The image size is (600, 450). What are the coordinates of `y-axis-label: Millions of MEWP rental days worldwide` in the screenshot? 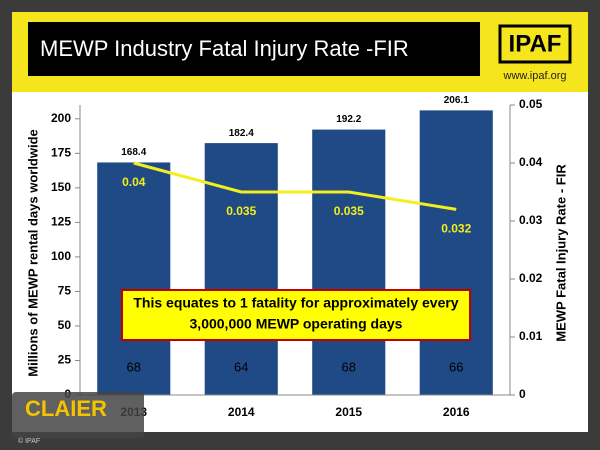 It's located at (32, 253).